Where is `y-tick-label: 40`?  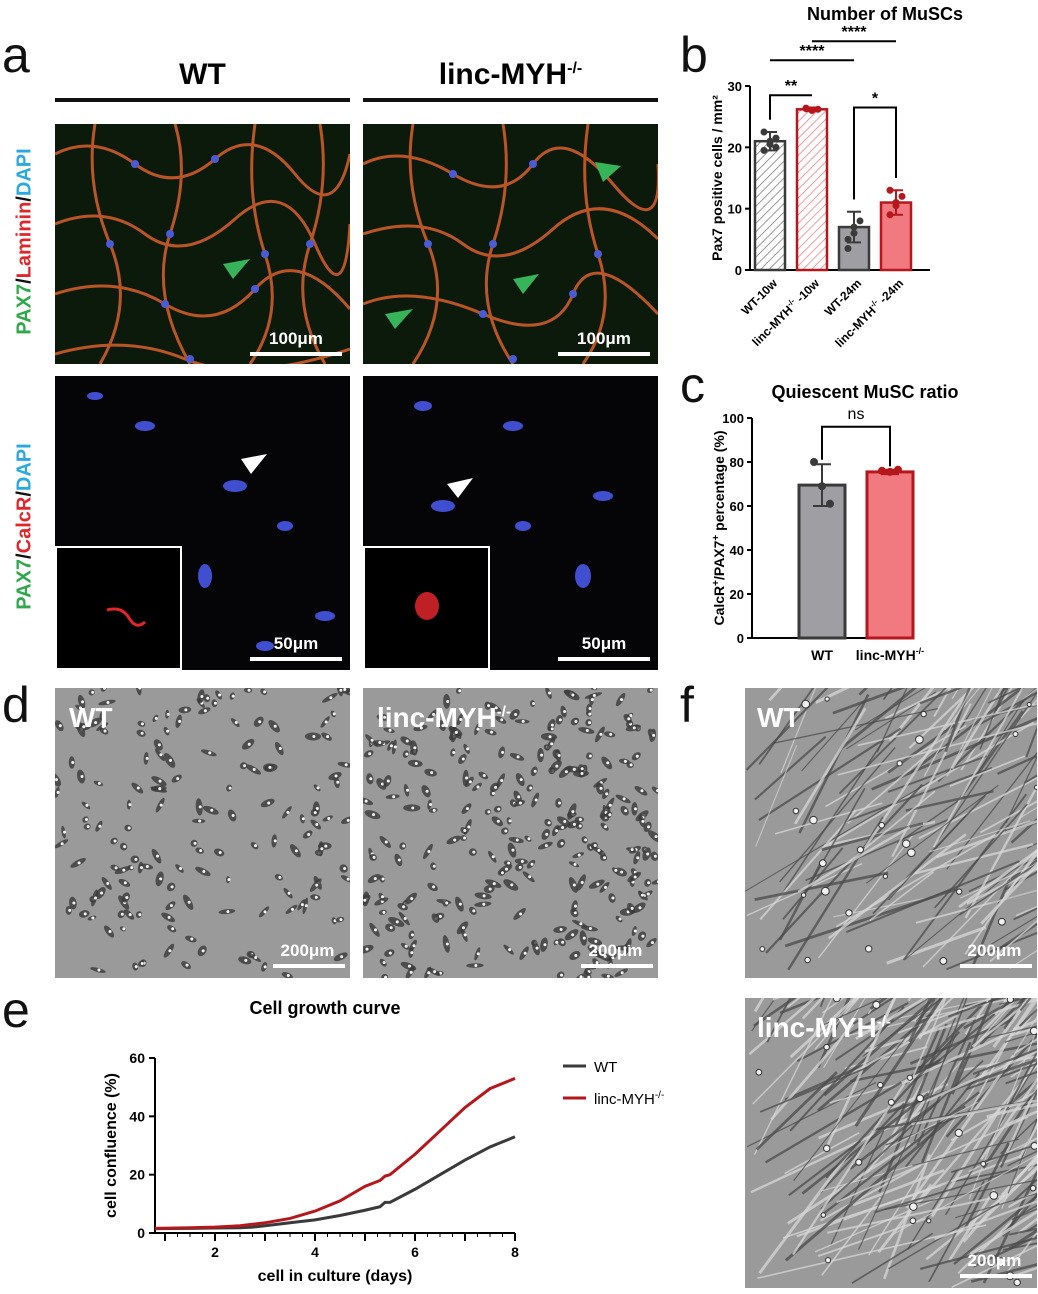
y-tick-label: 40 is located at coordinates (737, 550).